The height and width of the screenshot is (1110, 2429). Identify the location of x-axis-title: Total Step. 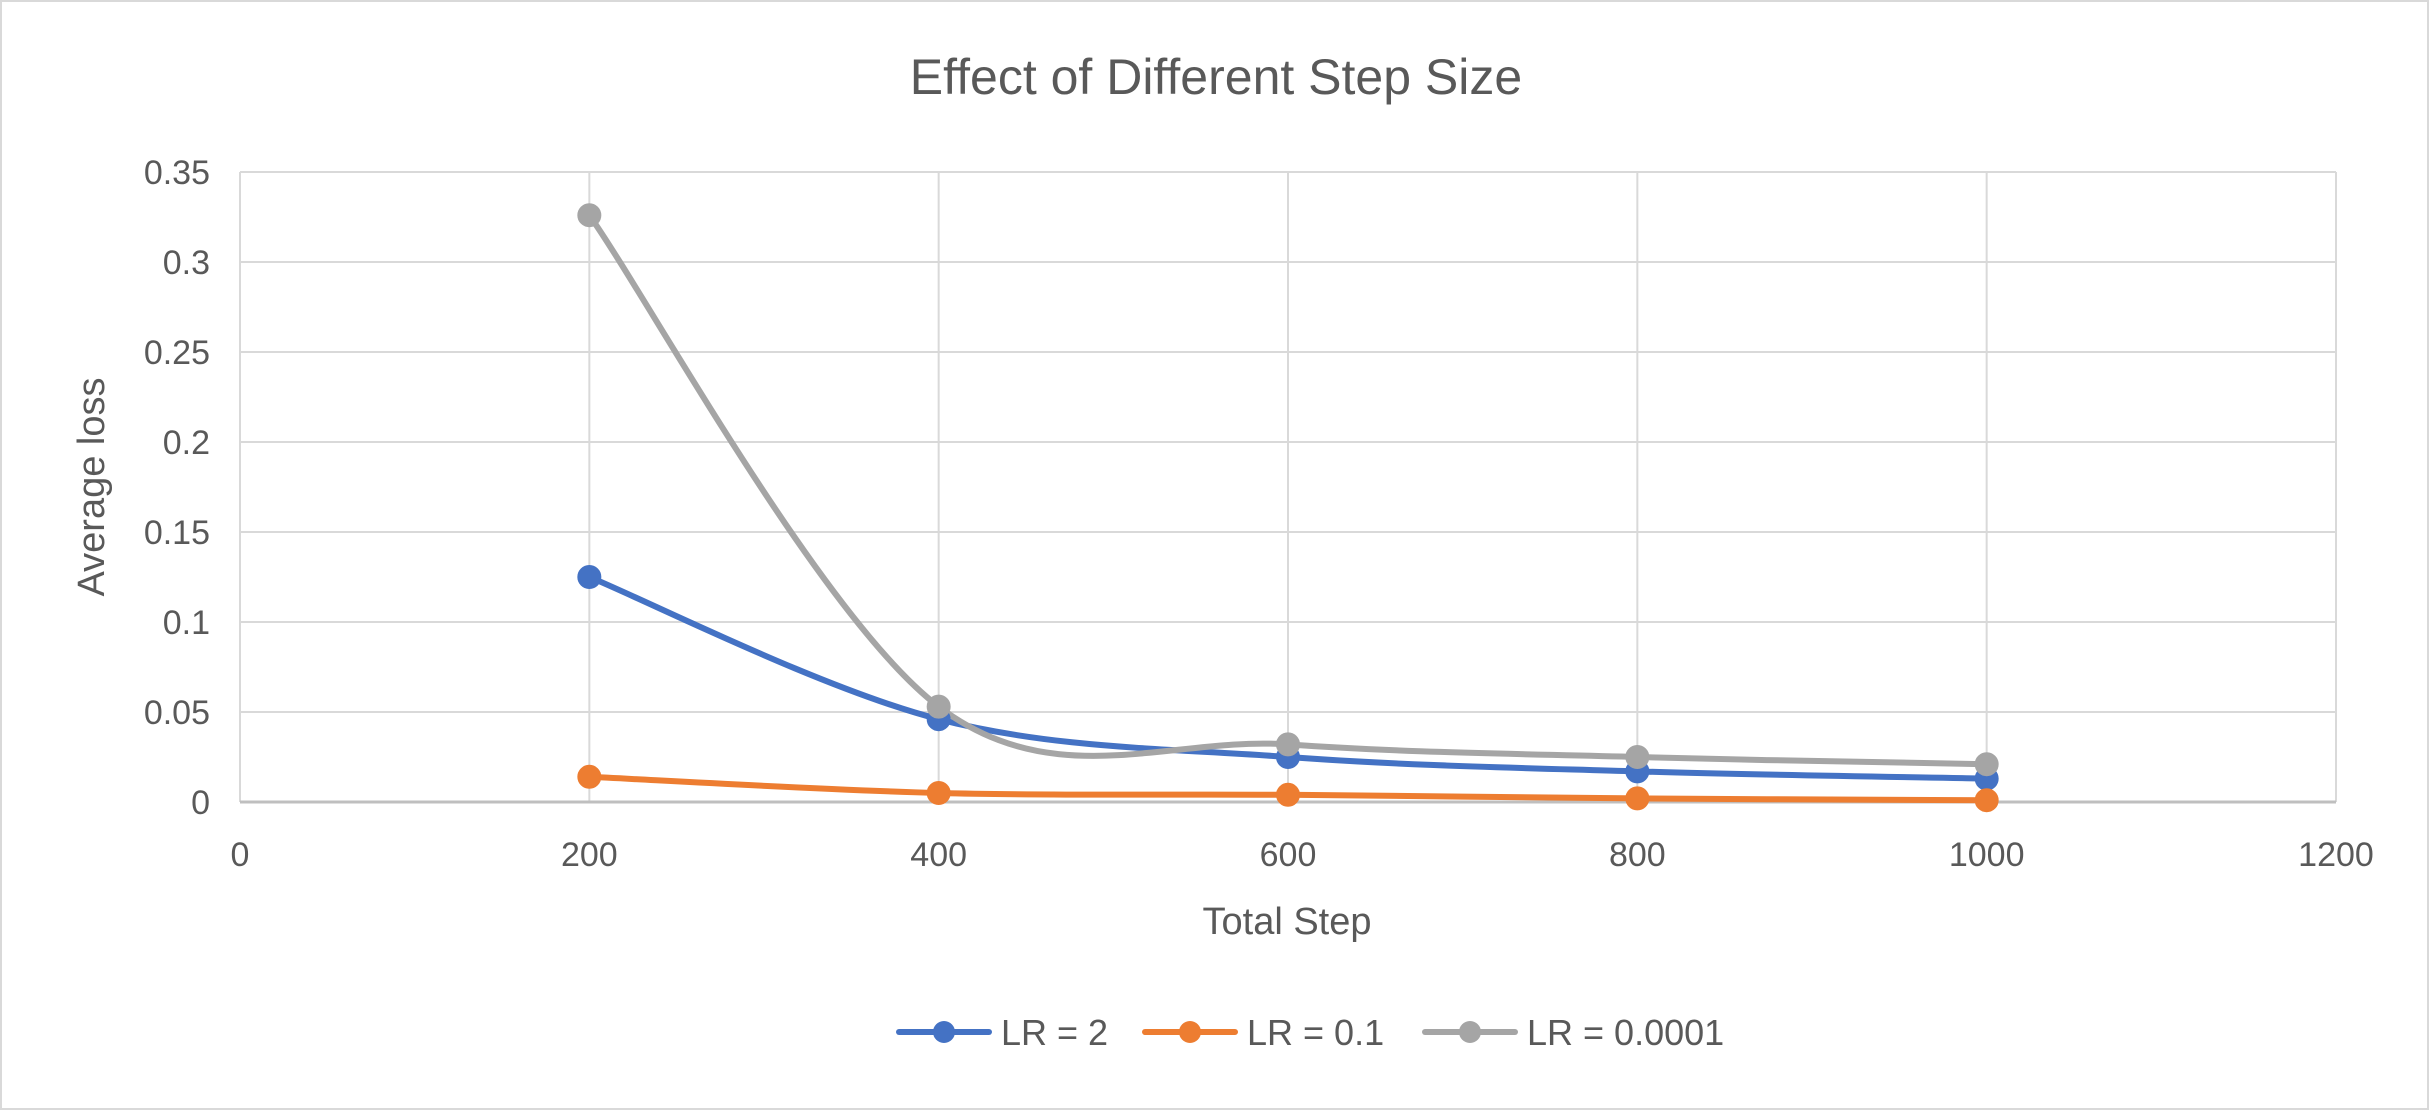
(1287, 922).